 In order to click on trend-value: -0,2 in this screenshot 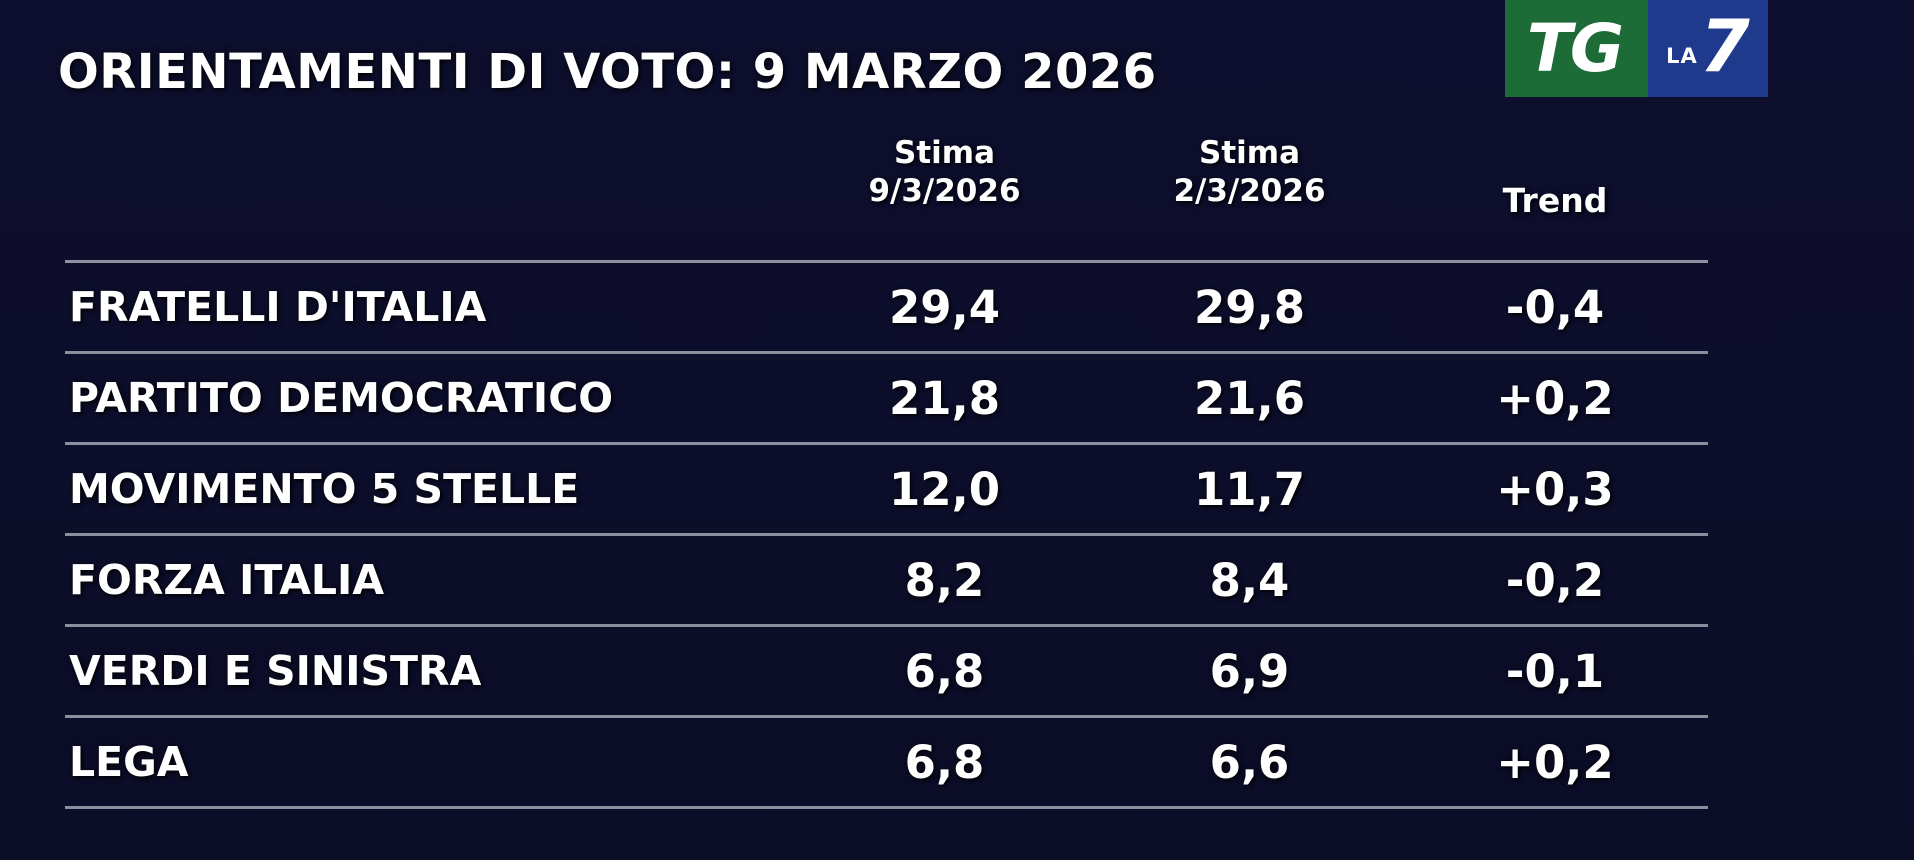, I will do `click(1555, 580)`.